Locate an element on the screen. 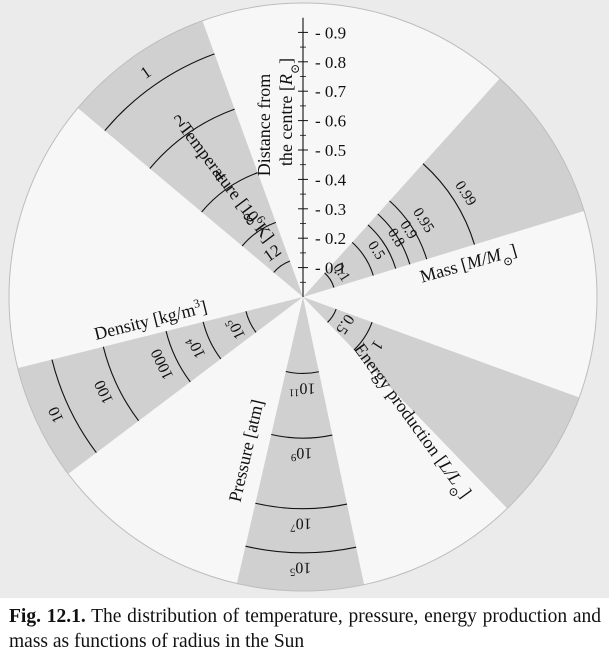 The image size is (609, 665). distance-axis-tick-label: - 0.7 is located at coordinates (331, 91).